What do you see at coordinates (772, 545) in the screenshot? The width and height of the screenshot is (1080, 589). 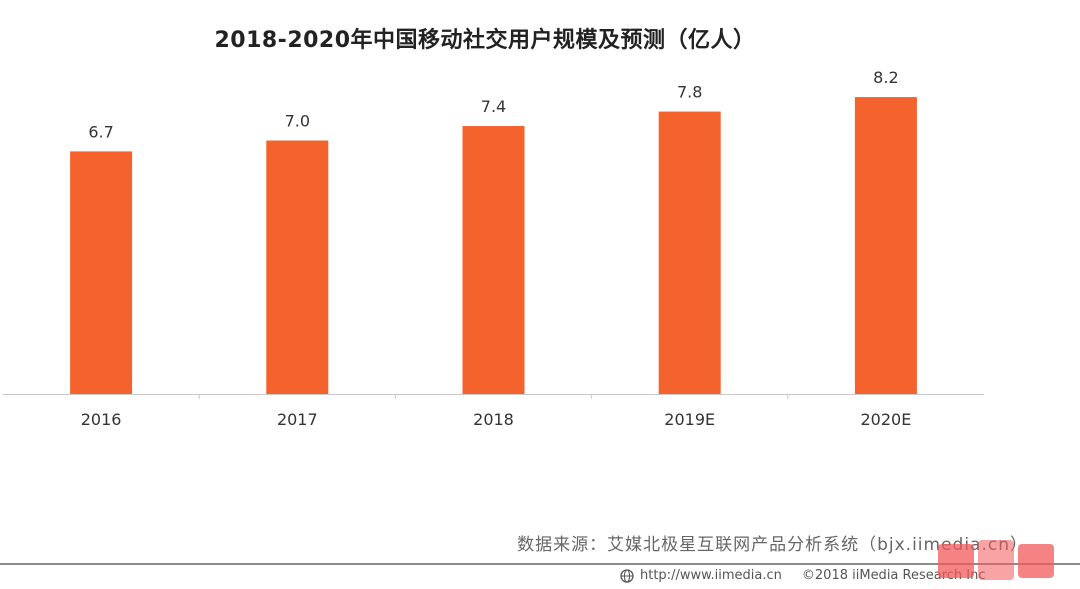 I see `source-note: 数据来源：艾媒北极星互联网产品分析系统（bjx.iimedia.cn）` at bounding box center [772, 545].